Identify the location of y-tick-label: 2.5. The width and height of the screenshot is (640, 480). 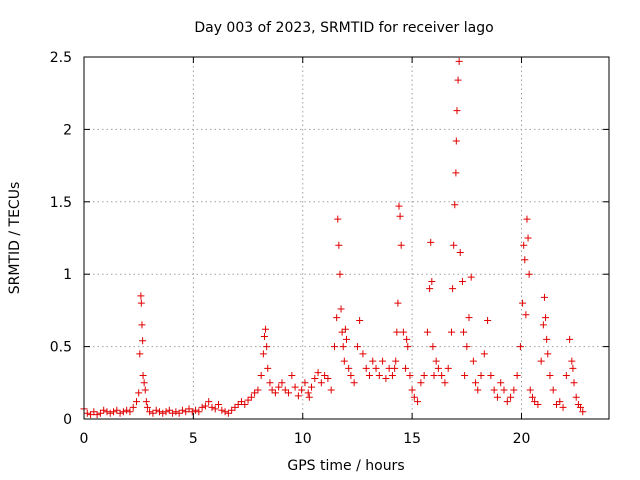
(61, 58).